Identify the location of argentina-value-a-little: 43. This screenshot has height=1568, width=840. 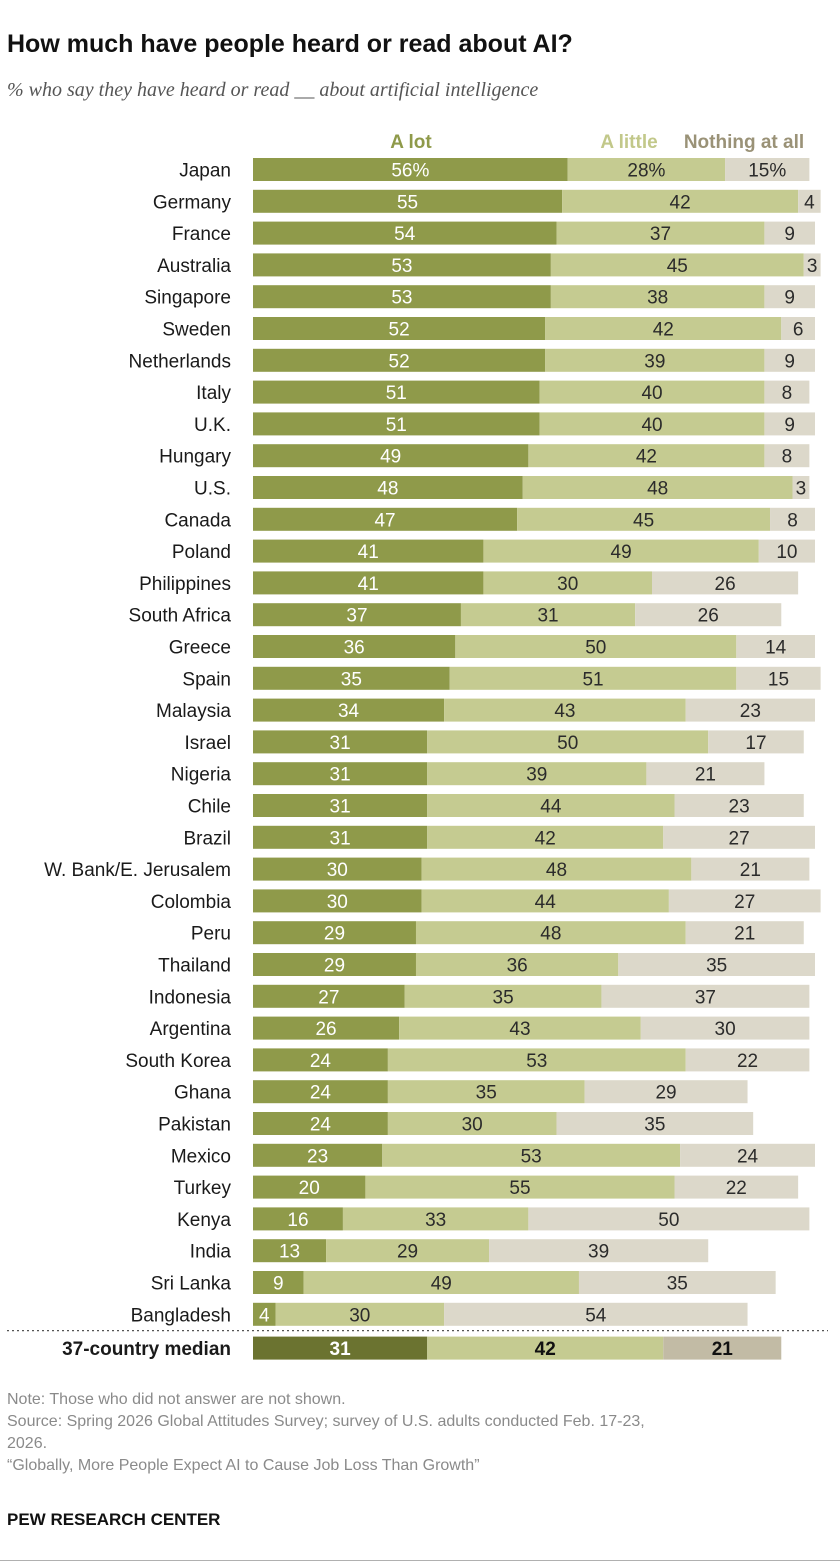
(519, 1029).